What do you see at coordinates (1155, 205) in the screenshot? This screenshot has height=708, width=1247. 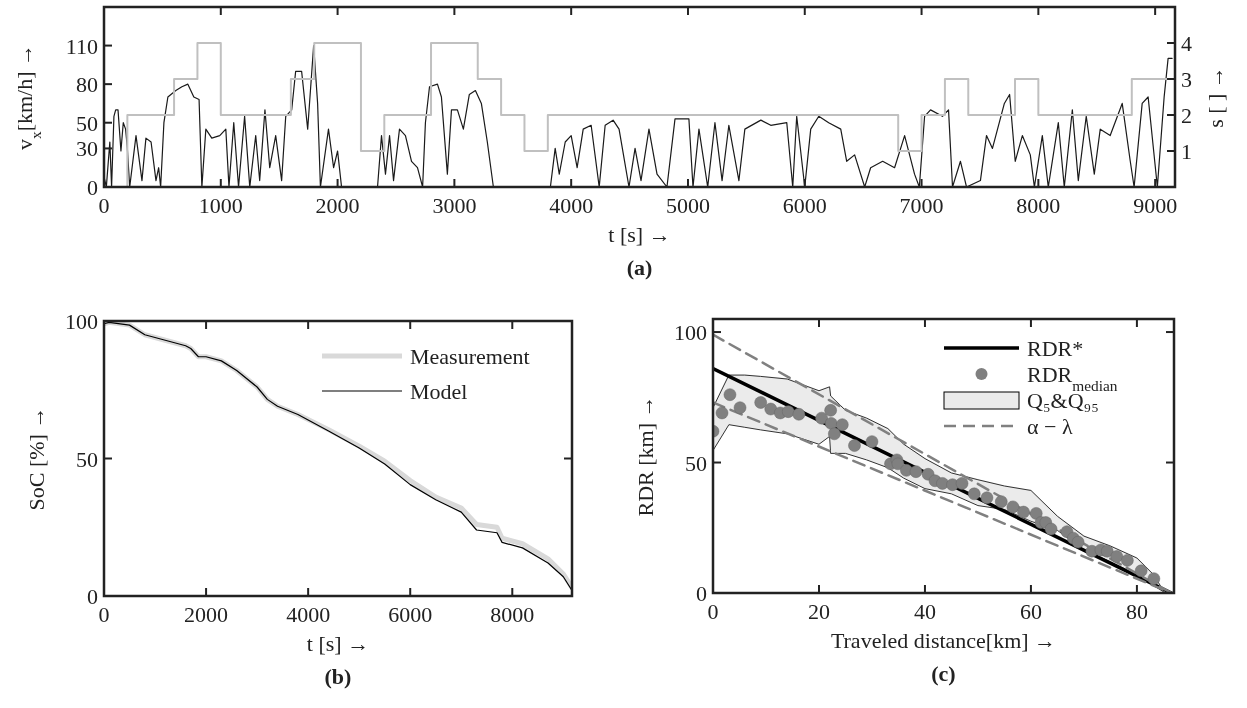 I see `x-tick-label: 9000` at bounding box center [1155, 205].